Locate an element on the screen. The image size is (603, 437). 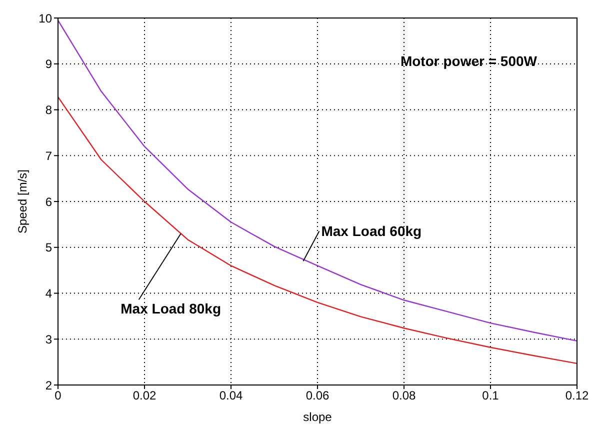
x-tick-label: 0.04 is located at coordinates (231, 395).